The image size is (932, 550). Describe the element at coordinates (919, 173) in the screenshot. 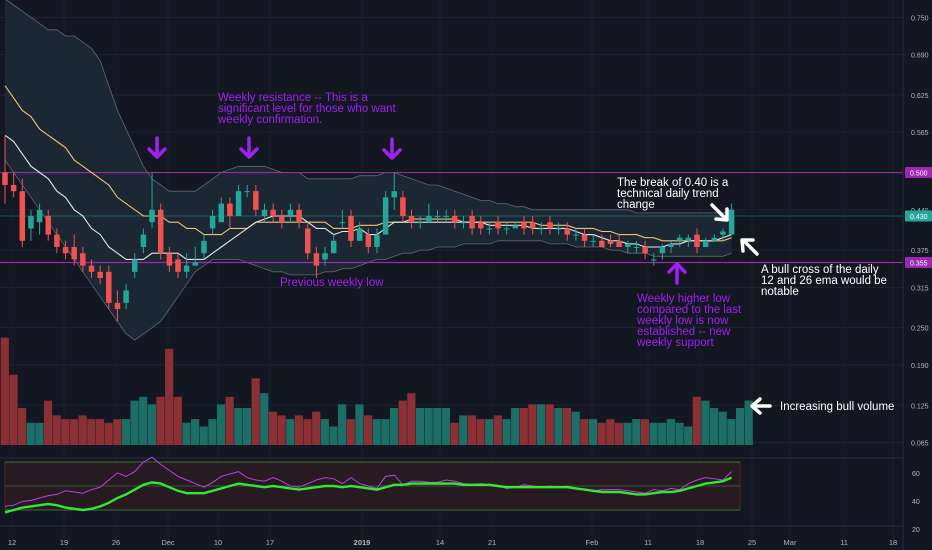

I see `price-badge-label: 0.500` at that location.